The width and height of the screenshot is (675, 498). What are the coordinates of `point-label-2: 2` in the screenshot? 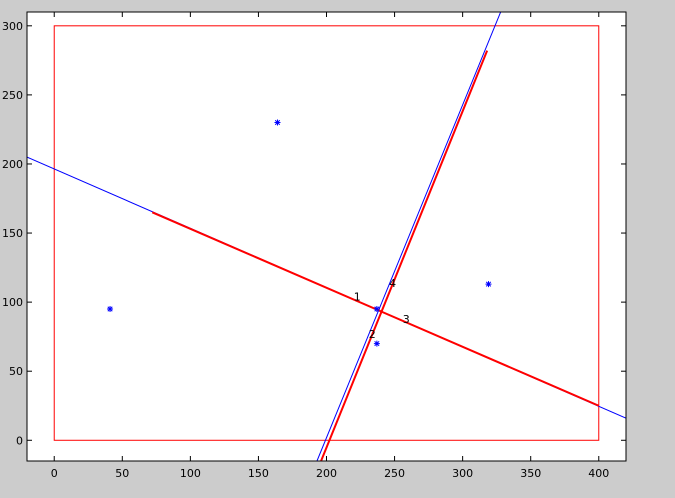 It's located at (372, 334).